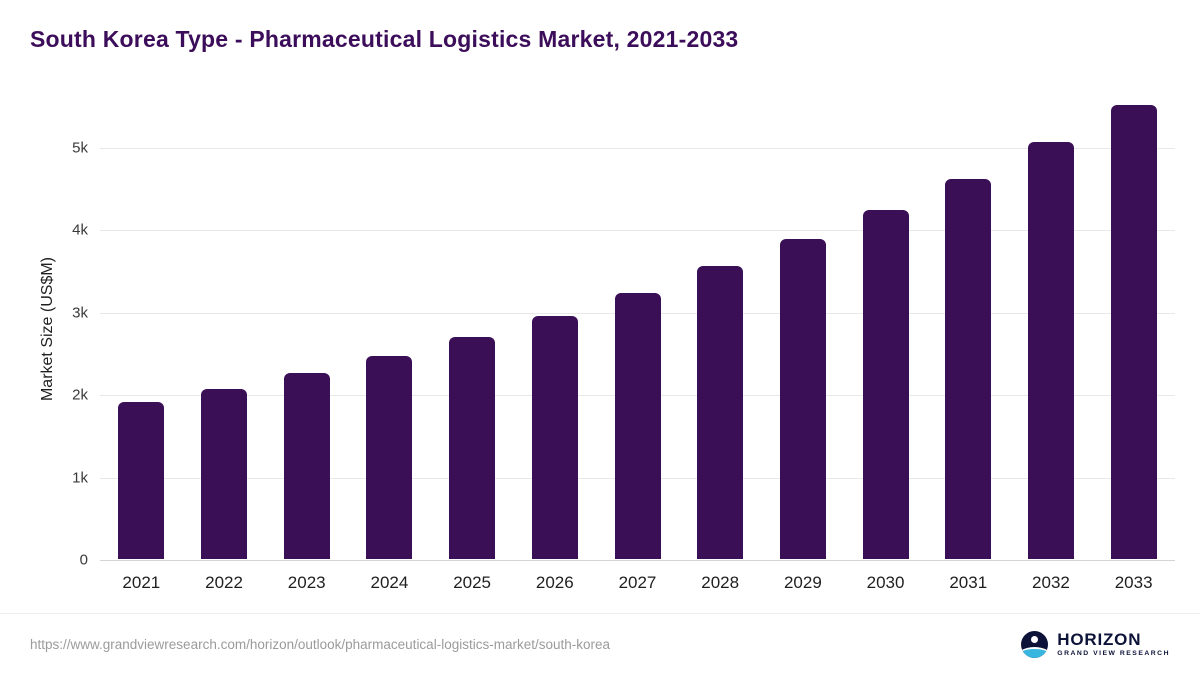 This screenshot has width=1200, height=675. Describe the element at coordinates (472, 582) in the screenshot. I see `x-tick-label: 2025` at that location.